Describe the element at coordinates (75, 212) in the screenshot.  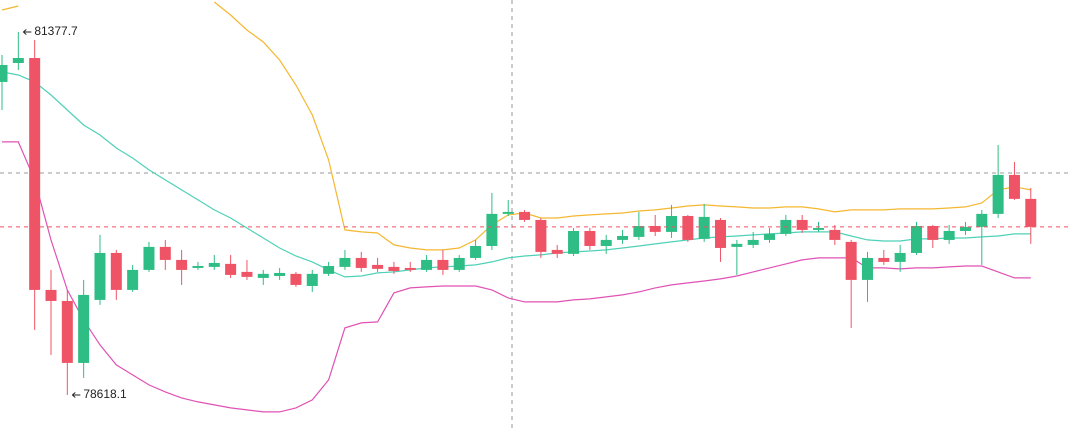
I see `labels: 81377.7 78618.1` at that location.